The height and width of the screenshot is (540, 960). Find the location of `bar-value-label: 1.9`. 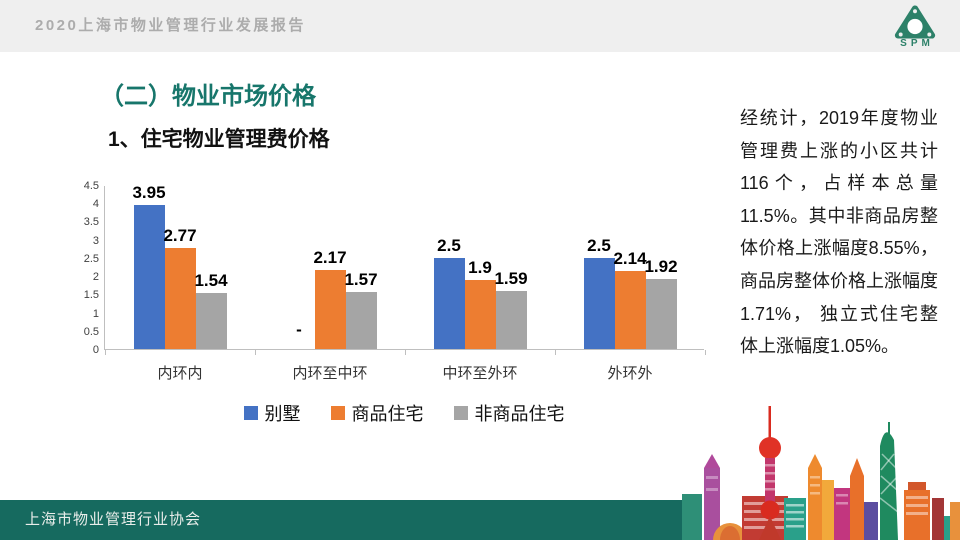

bar-value-label: 1.9 is located at coordinates (480, 267).